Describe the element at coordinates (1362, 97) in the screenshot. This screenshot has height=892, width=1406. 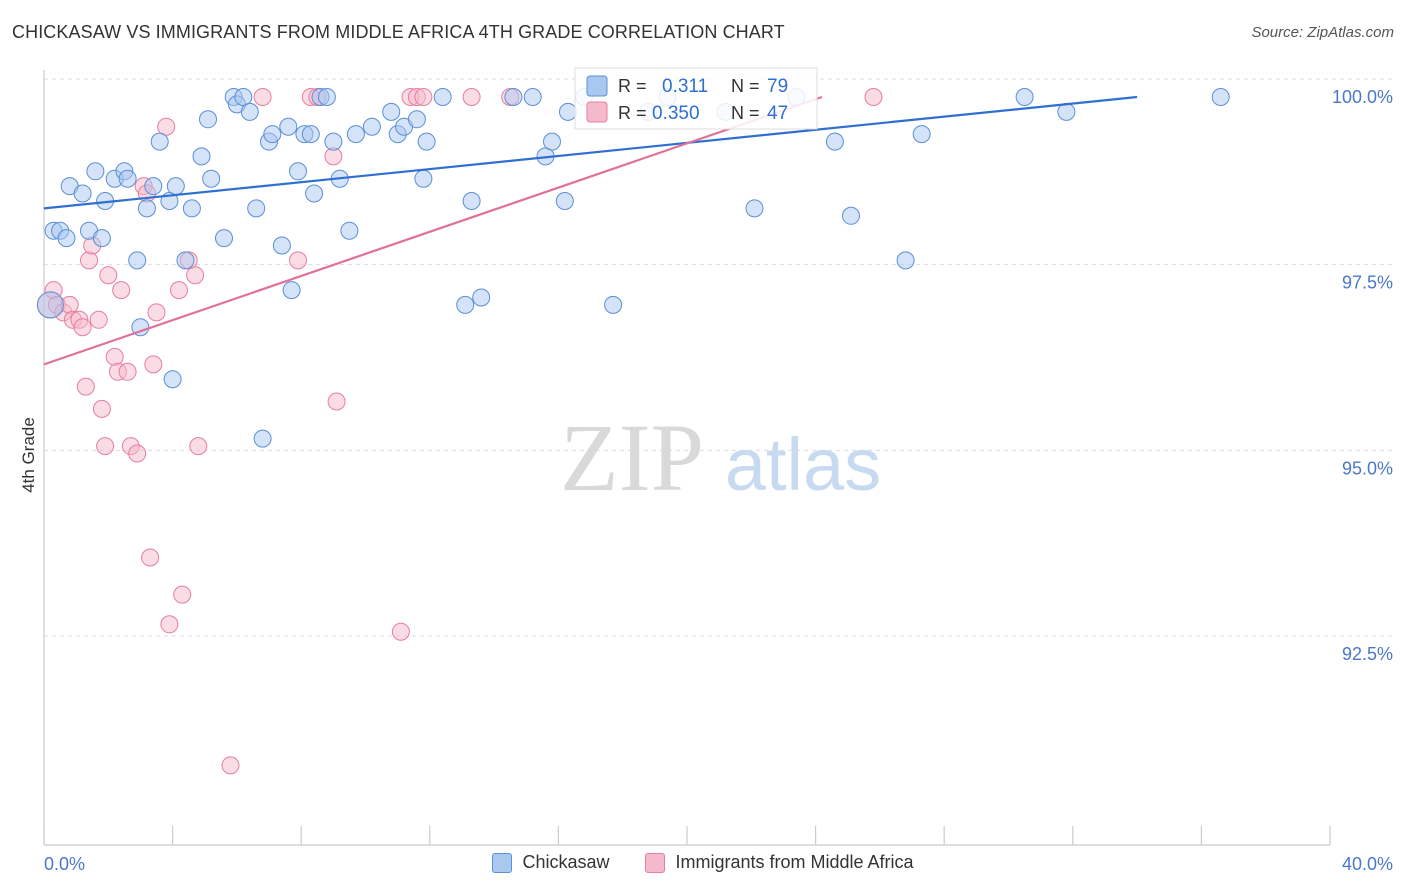
I see `y-tick-label: 100.0%` at that location.